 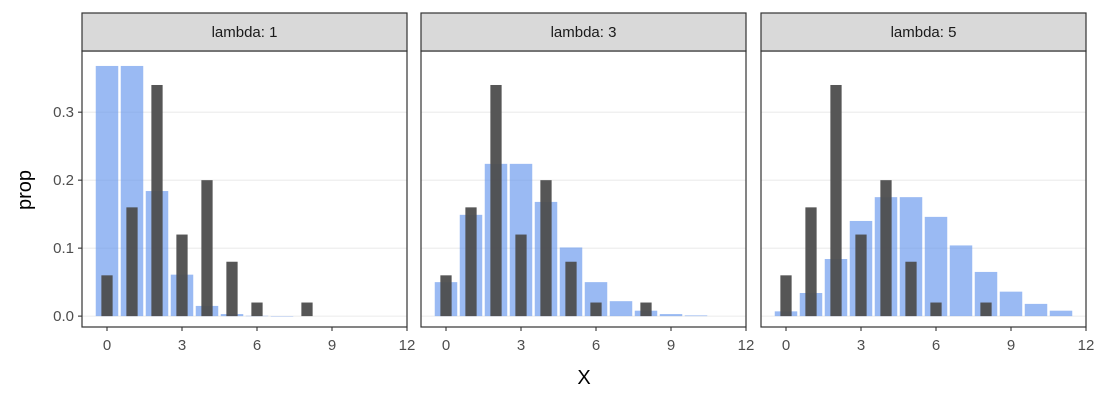 I want to click on y-tick-label: 0.2, so click(x=63, y=180).